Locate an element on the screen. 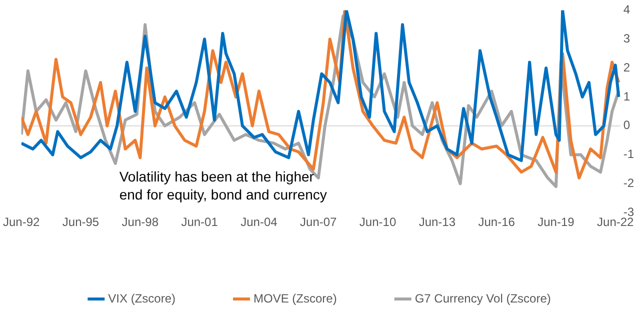 The width and height of the screenshot is (641, 319). y-tick-label: 4 is located at coordinates (626, 9).